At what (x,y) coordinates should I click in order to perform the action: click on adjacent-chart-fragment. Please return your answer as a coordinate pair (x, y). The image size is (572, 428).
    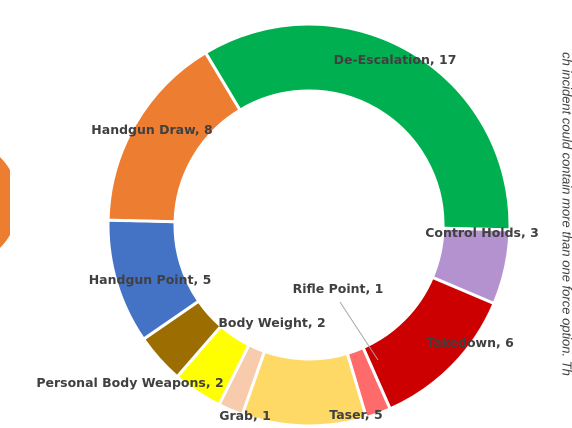
    Looking at the image, I should click on (5, 202).